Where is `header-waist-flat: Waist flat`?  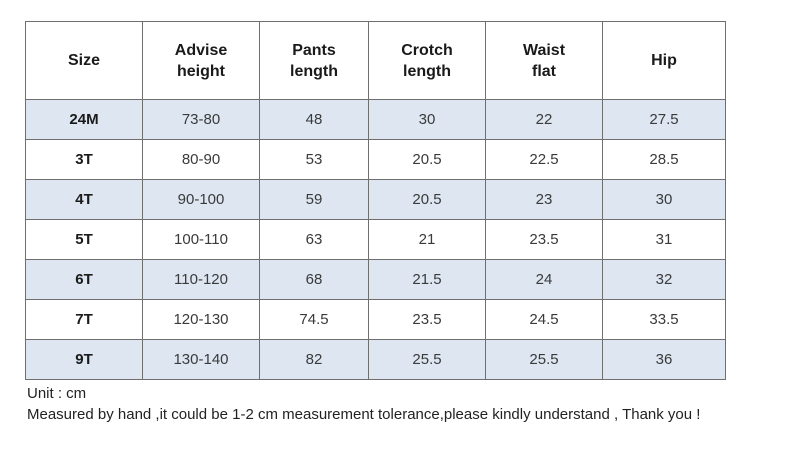
header-waist-flat: Waist flat is located at coordinates (544, 60).